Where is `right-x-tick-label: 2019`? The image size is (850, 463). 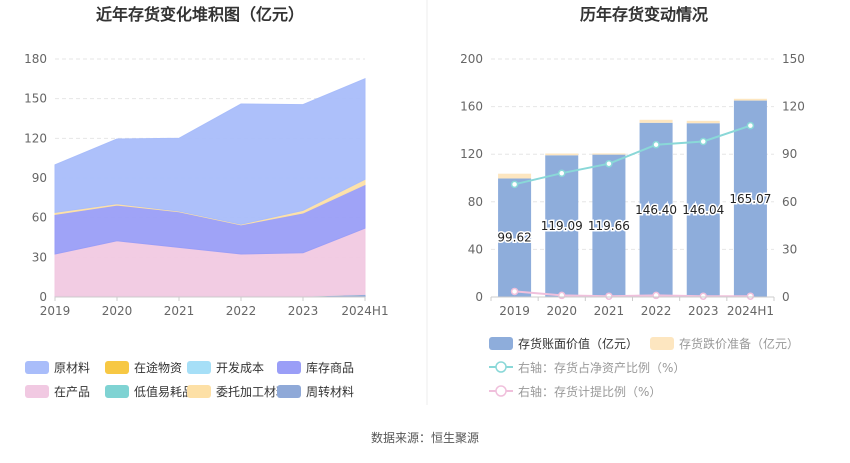
right-x-tick-label: 2019 is located at coordinates (514, 311).